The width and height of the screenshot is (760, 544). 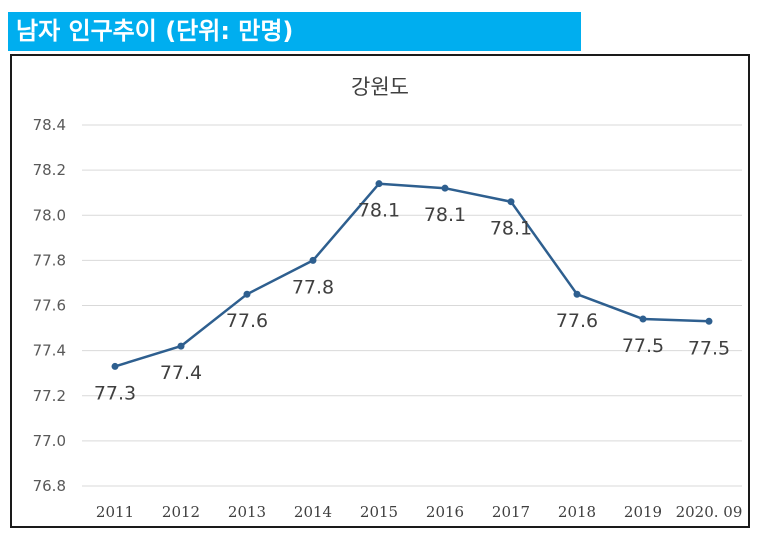 What do you see at coordinates (49, 260) in the screenshot?
I see `y-tick-label: 77.8` at bounding box center [49, 260].